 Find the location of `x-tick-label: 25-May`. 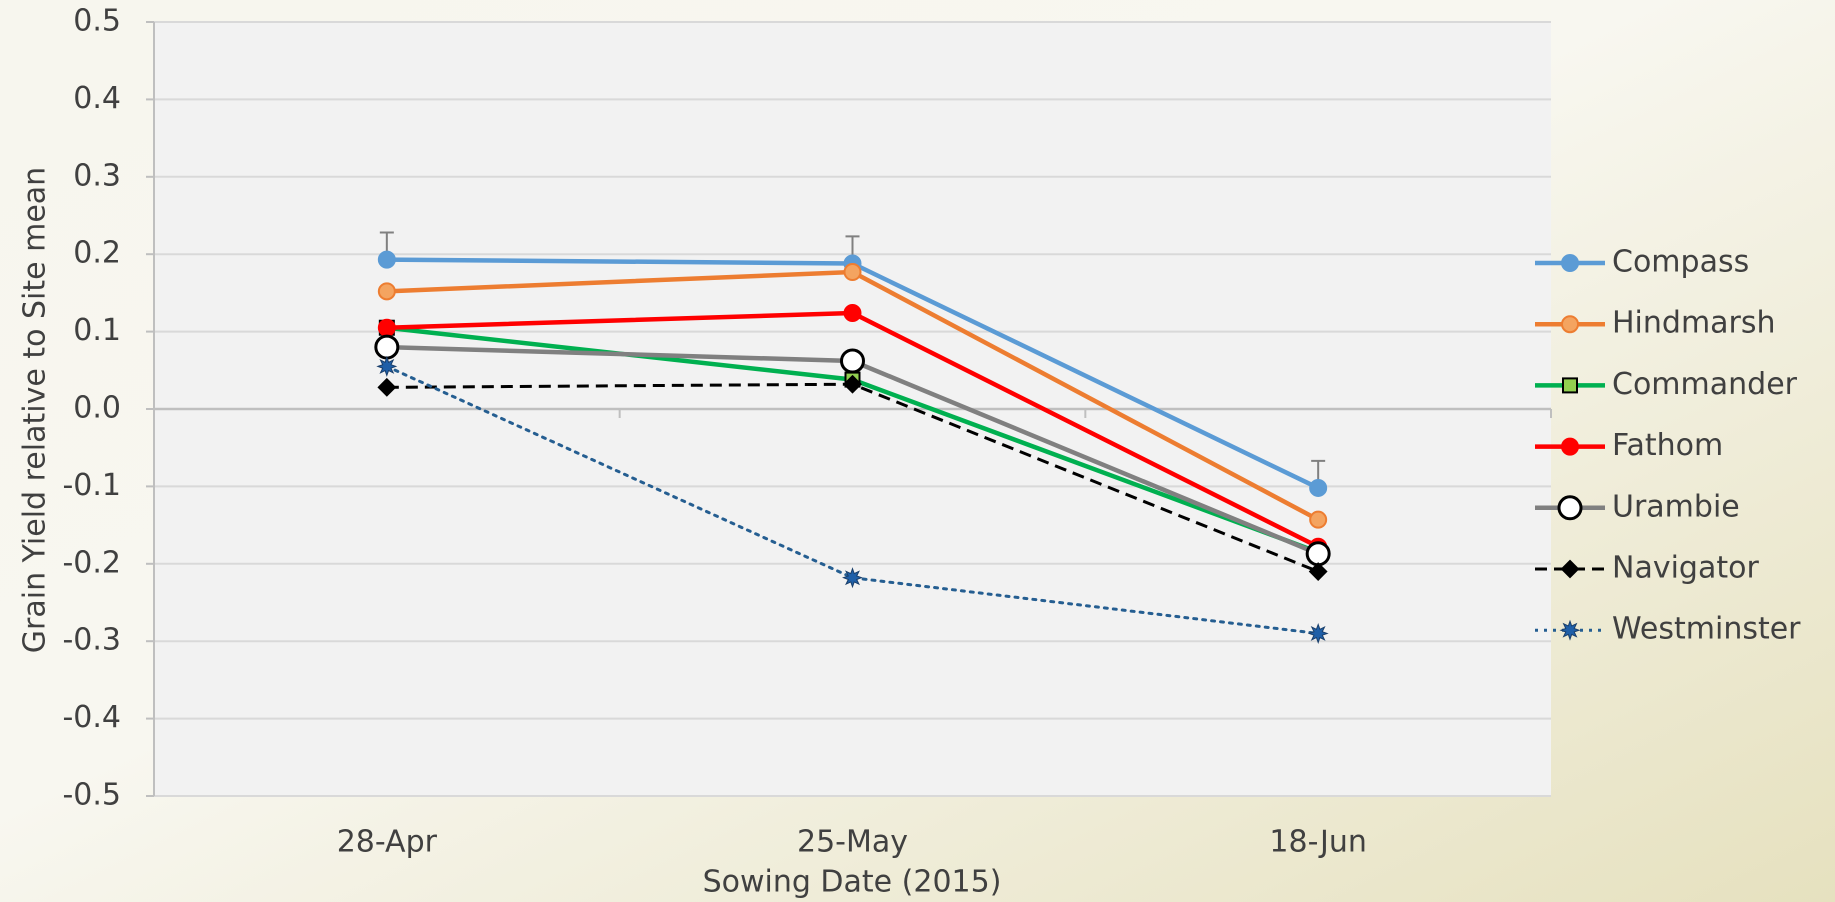

x-tick-label: 25-May is located at coordinates (852, 842).